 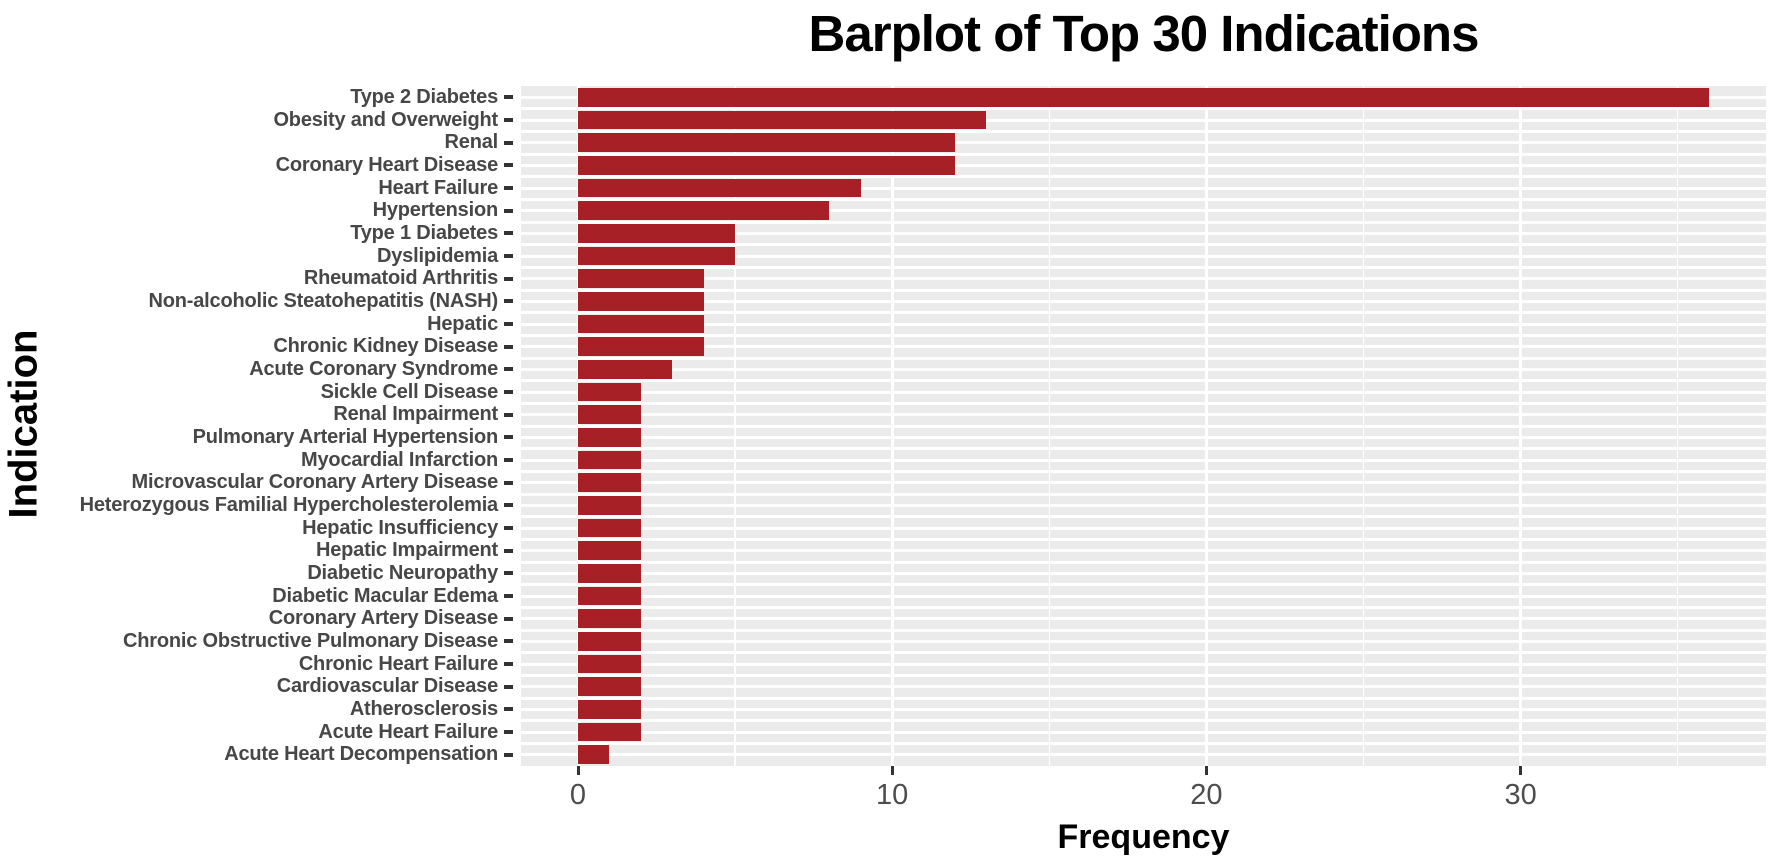 I want to click on category-label: Myocardial Infarction, so click(x=399, y=459).